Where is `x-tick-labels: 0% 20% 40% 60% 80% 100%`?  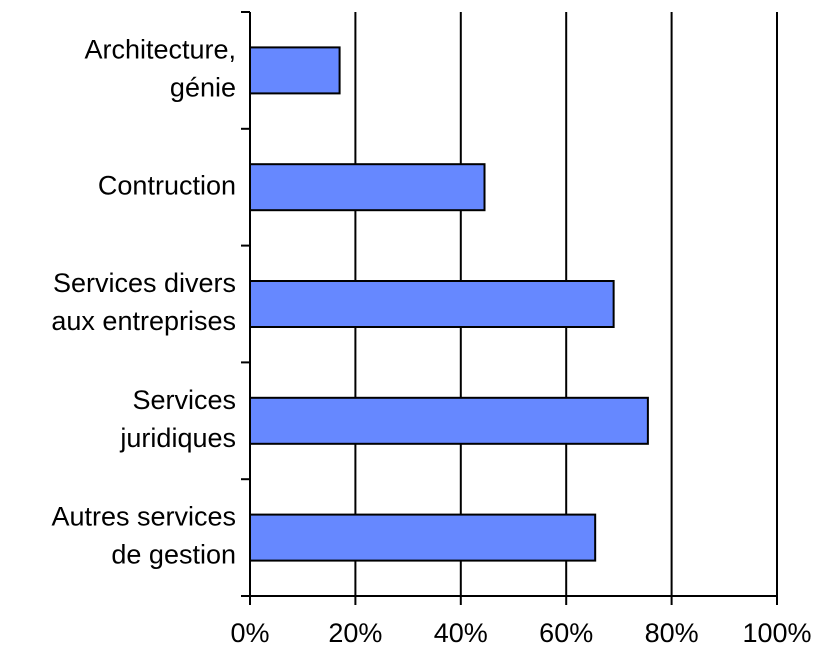
x-tick-labels: 0% 20% 40% 60% 80% 100% is located at coordinates (520, 633).